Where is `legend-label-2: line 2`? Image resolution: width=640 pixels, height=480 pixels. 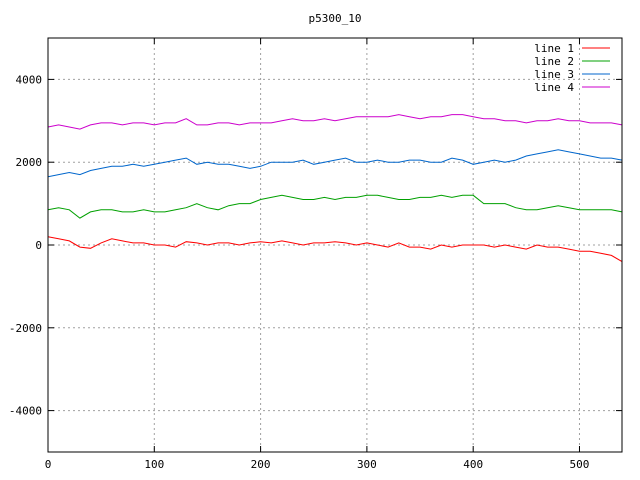 legend-label-2: line 2 is located at coordinates (554, 61).